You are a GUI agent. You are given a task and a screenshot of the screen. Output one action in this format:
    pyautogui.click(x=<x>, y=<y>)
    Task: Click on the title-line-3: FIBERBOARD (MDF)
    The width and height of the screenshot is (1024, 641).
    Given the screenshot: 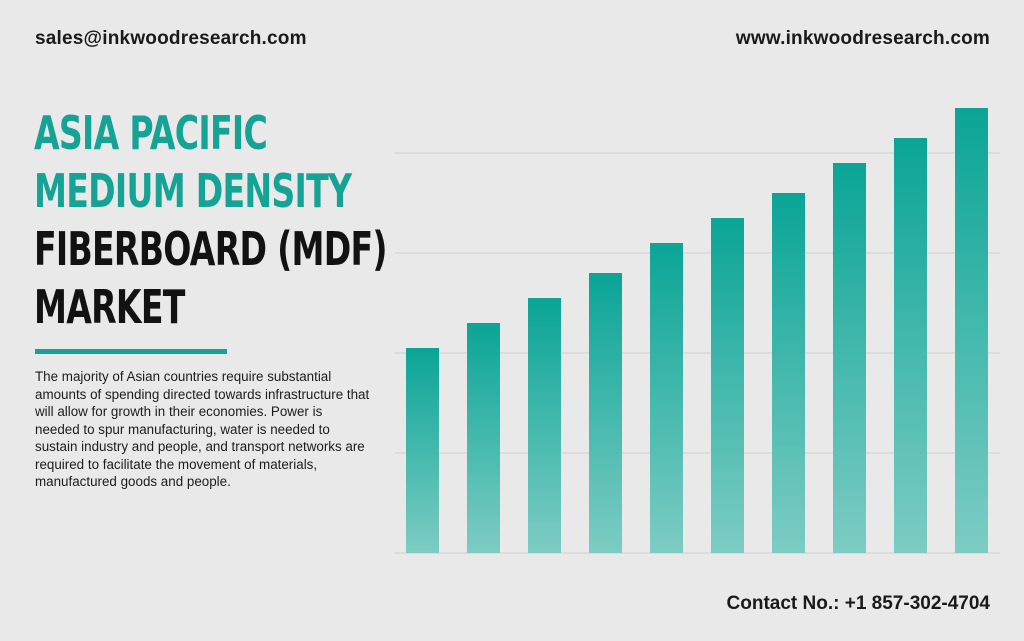 What is the action you would take?
    pyautogui.click(x=211, y=249)
    